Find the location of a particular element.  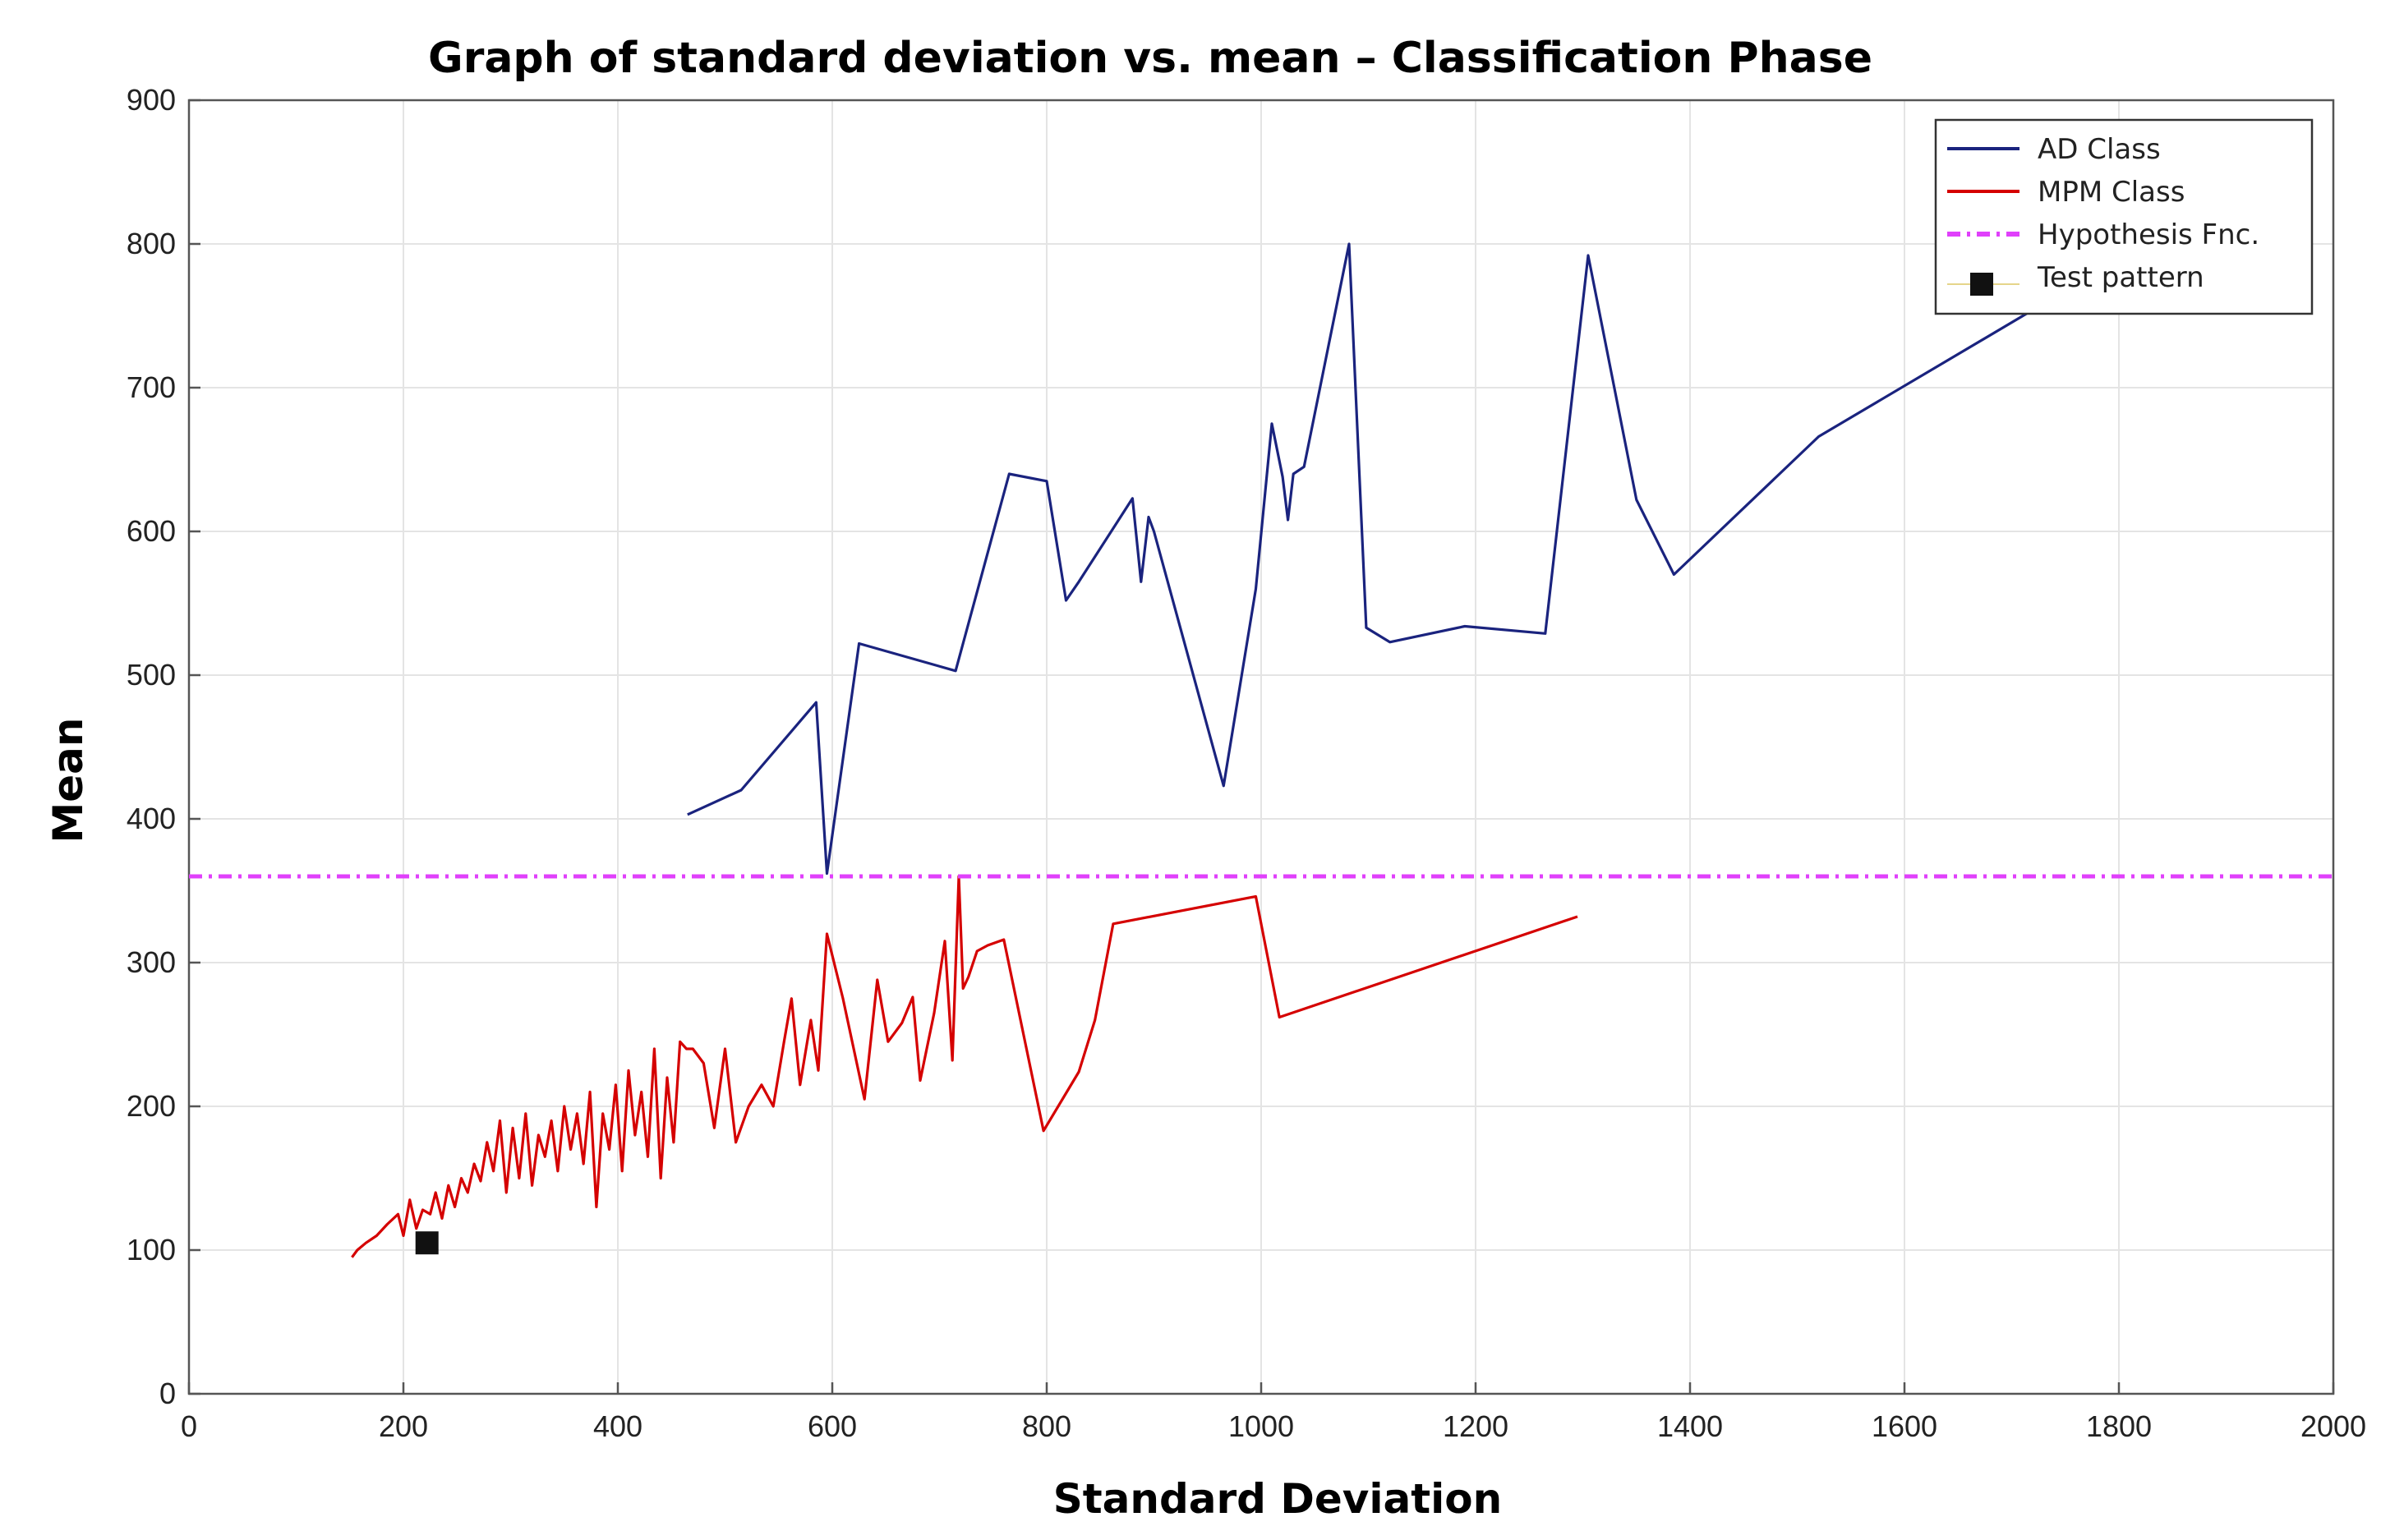

y-tick-label: 300 is located at coordinates (151, 962).